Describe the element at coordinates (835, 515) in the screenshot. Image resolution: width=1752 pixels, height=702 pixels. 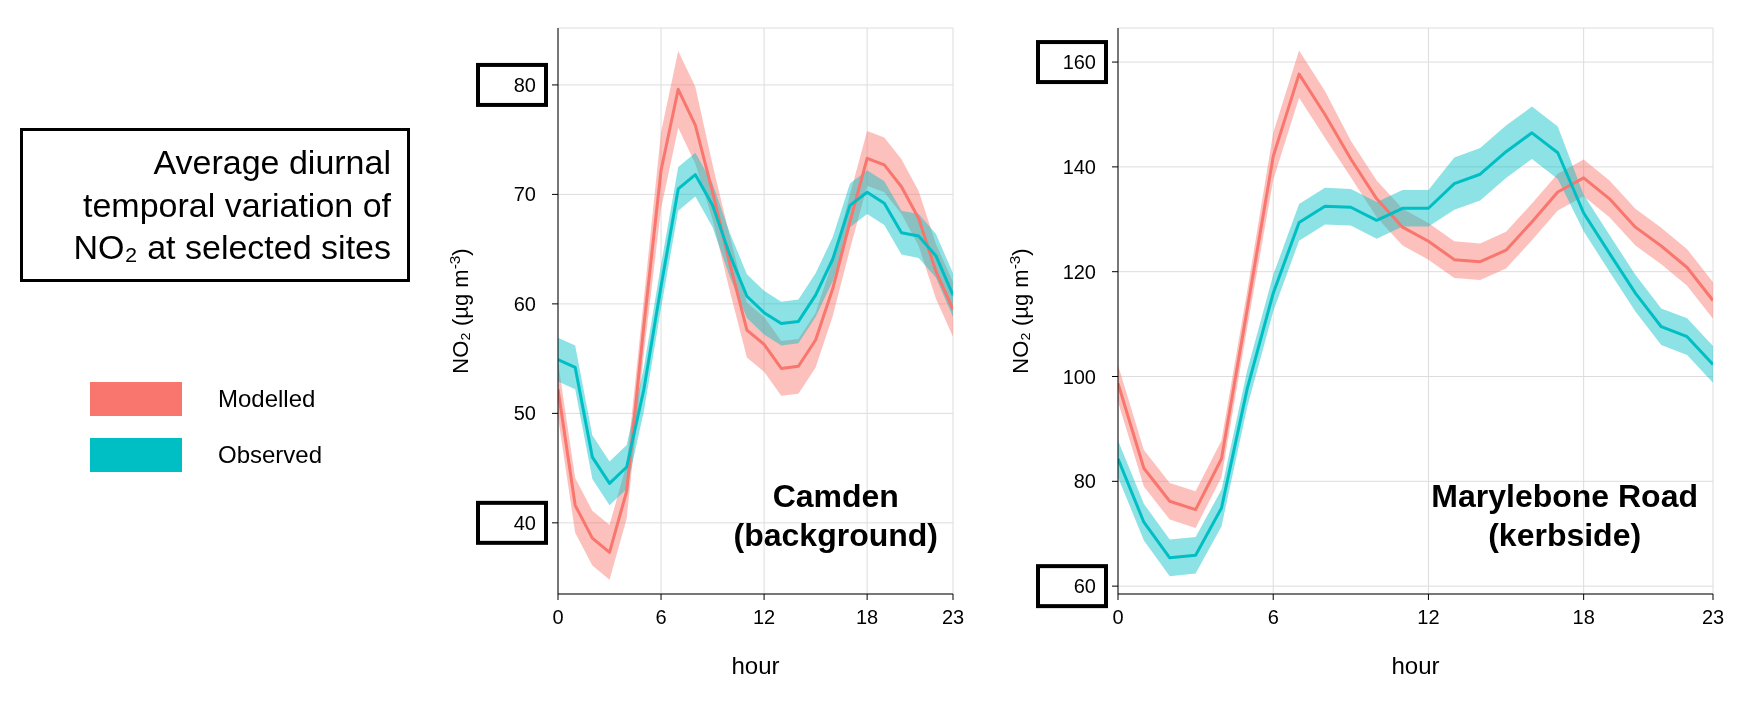
I see `annotation: Camden (background)` at that location.